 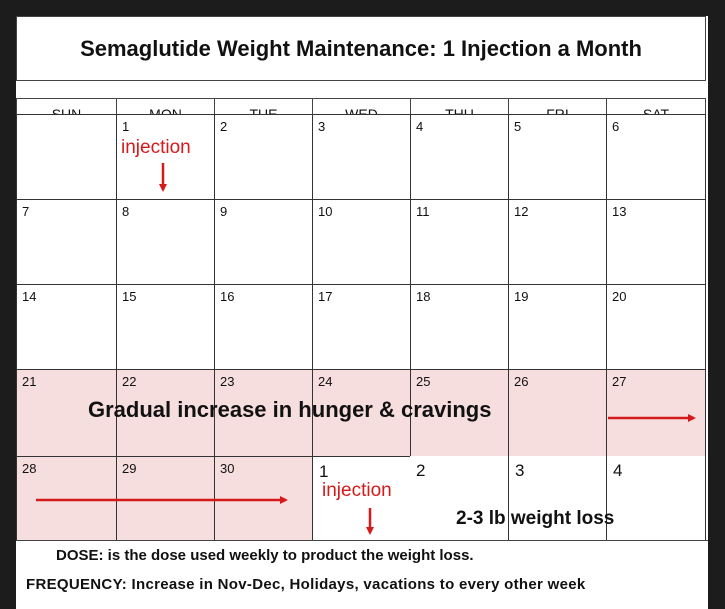 What do you see at coordinates (129, 296) in the screenshot?
I see `day-number: 15` at bounding box center [129, 296].